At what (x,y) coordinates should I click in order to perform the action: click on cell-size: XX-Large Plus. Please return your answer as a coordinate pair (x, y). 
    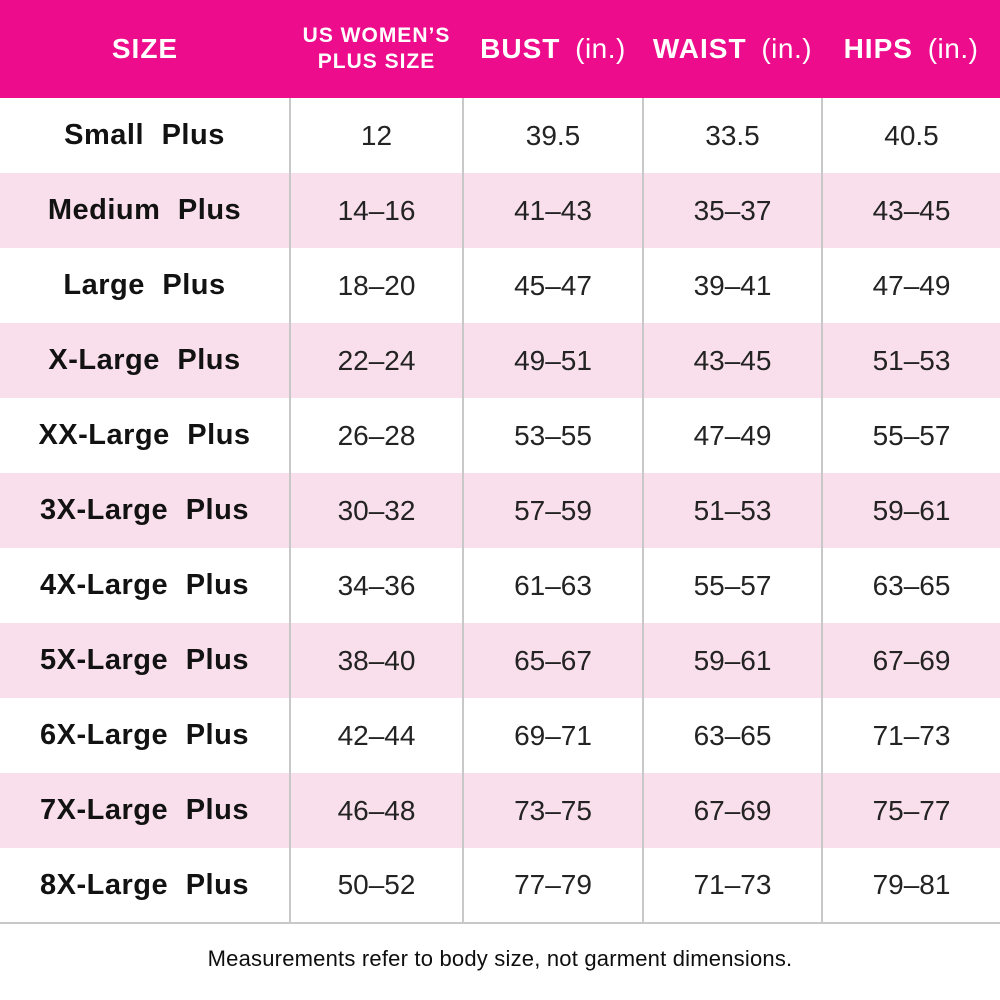
    Looking at the image, I should click on (145, 435).